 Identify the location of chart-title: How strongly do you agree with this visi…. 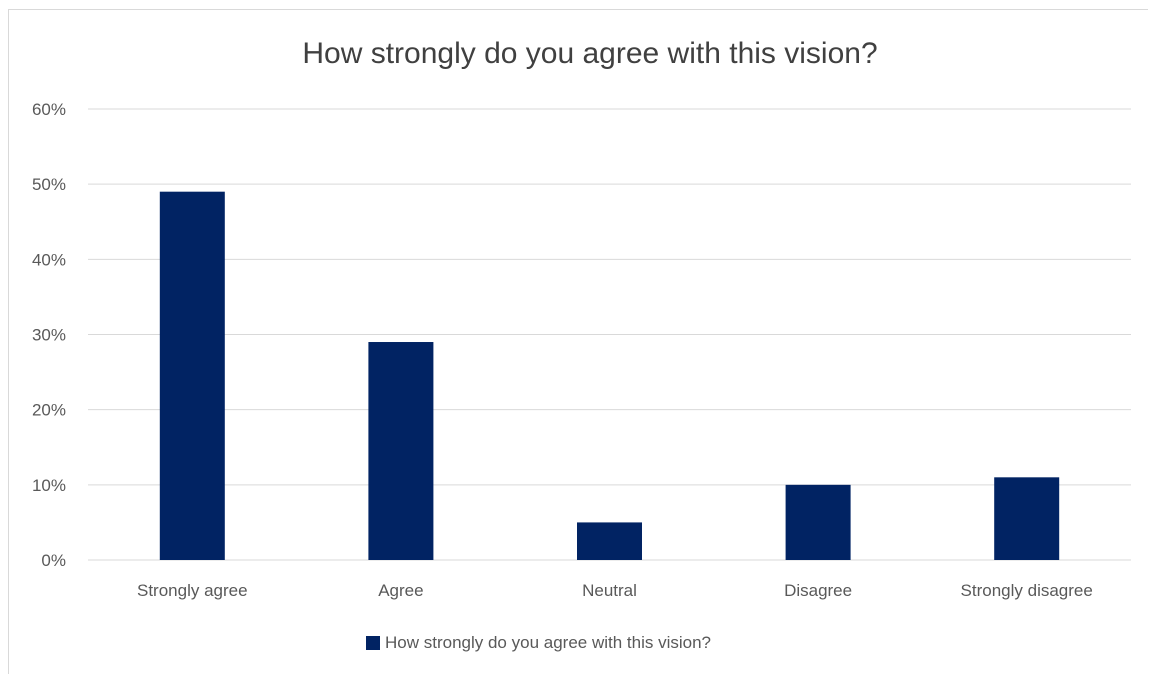
(590, 53).